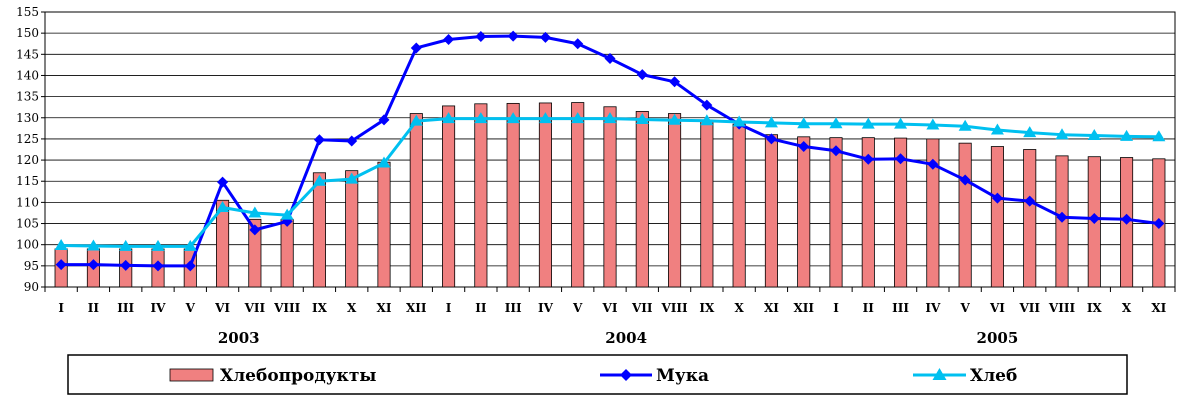 This screenshot has width=1177, height=396. I want to click on y-tick-label: 145, so click(27, 54).